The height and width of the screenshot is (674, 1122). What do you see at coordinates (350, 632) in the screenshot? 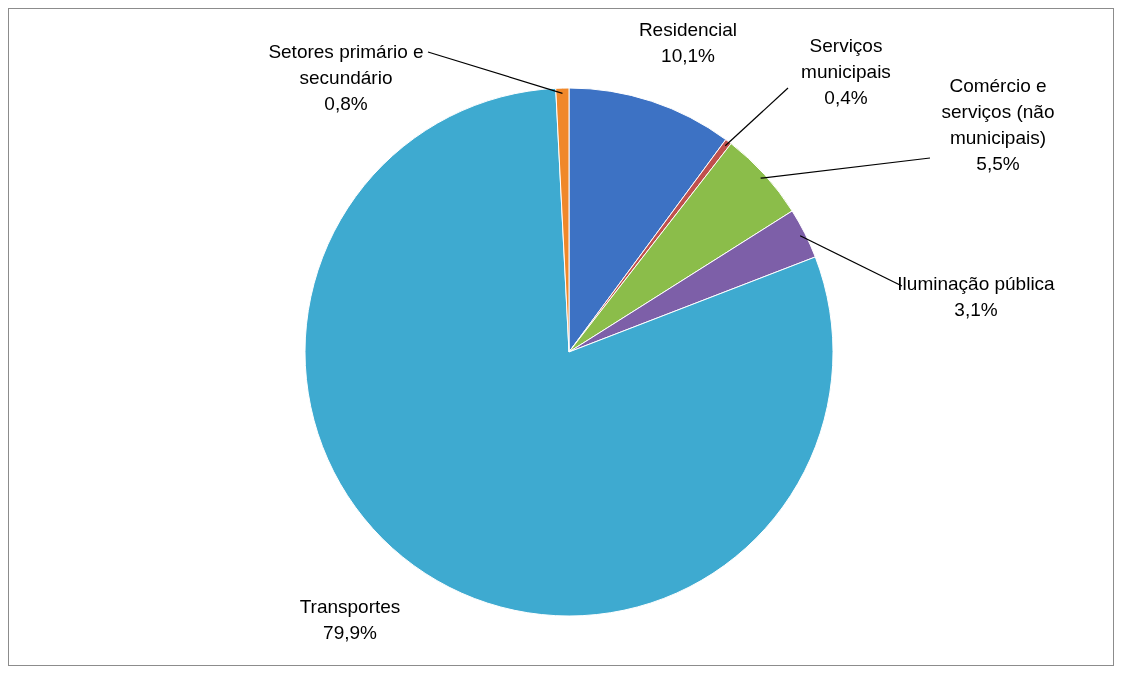
I see `data-label: 79,9%` at bounding box center [350, 632].